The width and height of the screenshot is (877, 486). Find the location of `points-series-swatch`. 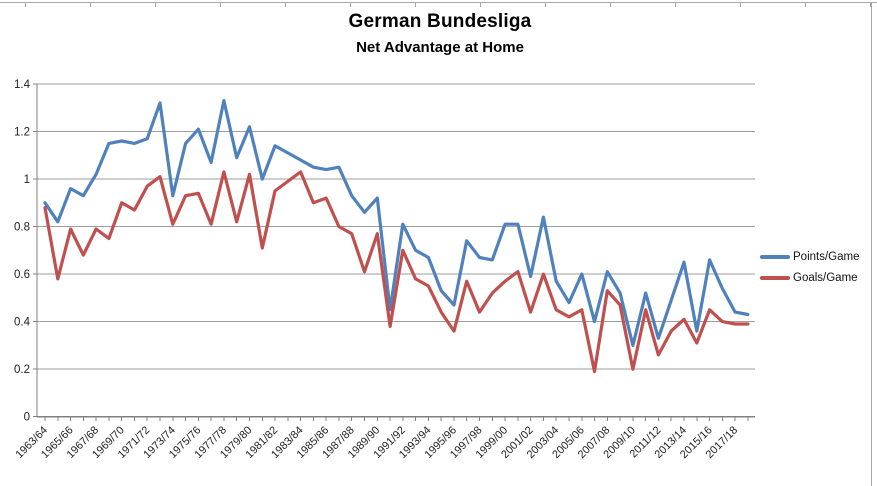

points-series-swatch is located at coordinates (775, 257).